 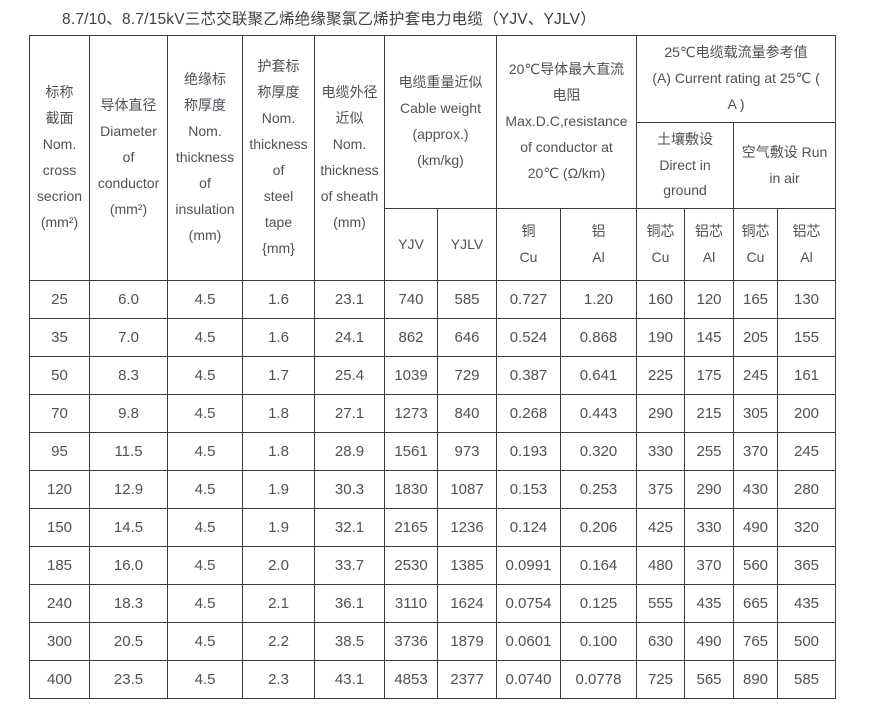 I want to click on table-cell: 2.0, so click(x=278, y=565).